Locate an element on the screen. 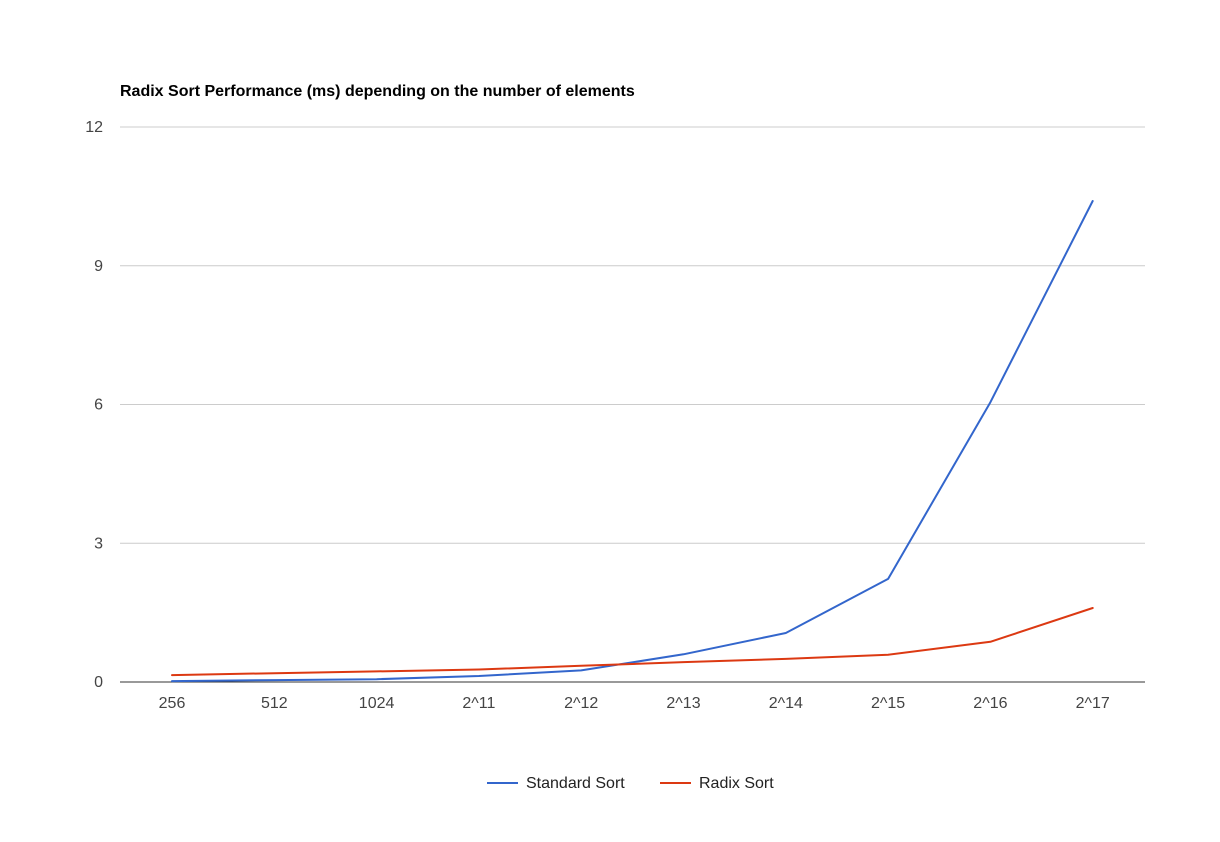 This screenshot has height=842, width=1220. legend: Standard Sort Radix Sort is located at coordinates (630, 783).